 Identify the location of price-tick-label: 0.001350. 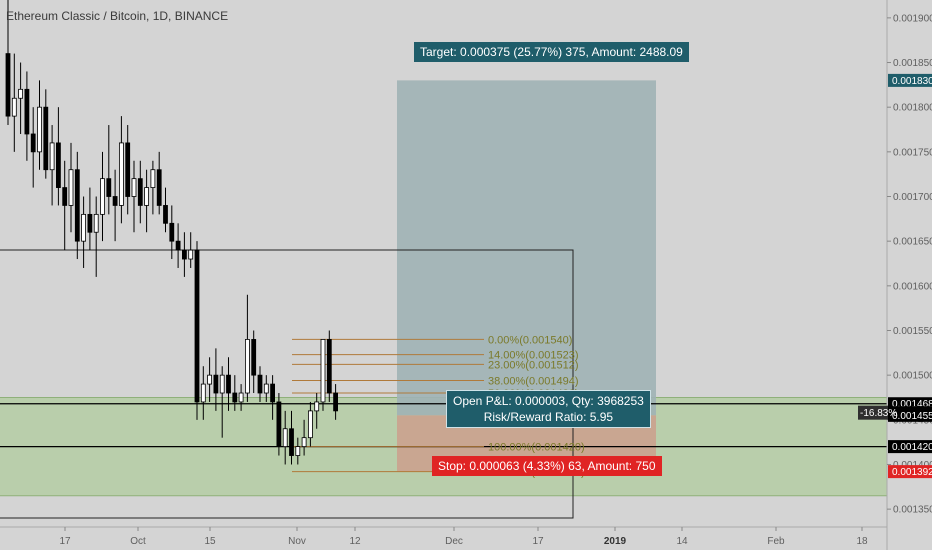
(912, 510).